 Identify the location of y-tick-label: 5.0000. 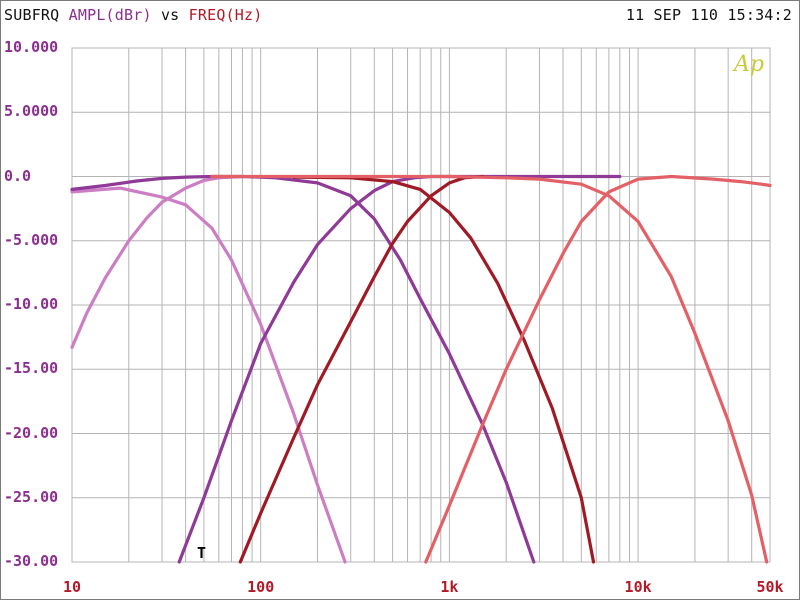
(31, 111).